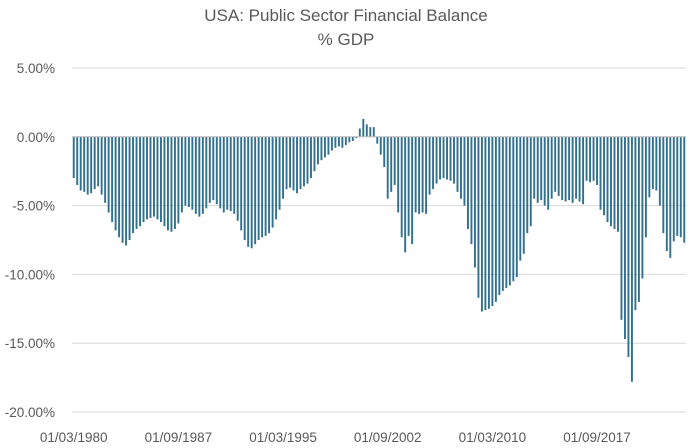  I want to click on chart-title: USA: Public Sector Financial Balance, so click(346, 15).